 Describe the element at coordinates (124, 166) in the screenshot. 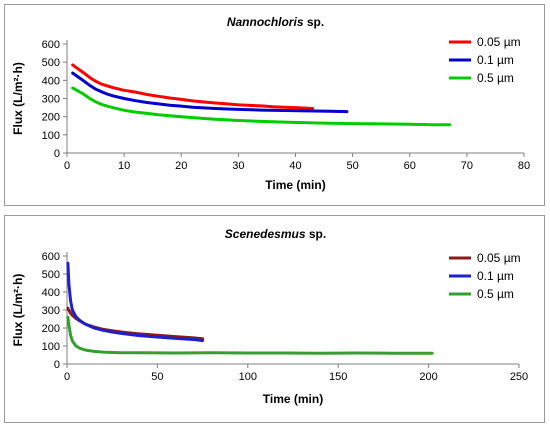

I see `x-tick-label: 10` at that location.